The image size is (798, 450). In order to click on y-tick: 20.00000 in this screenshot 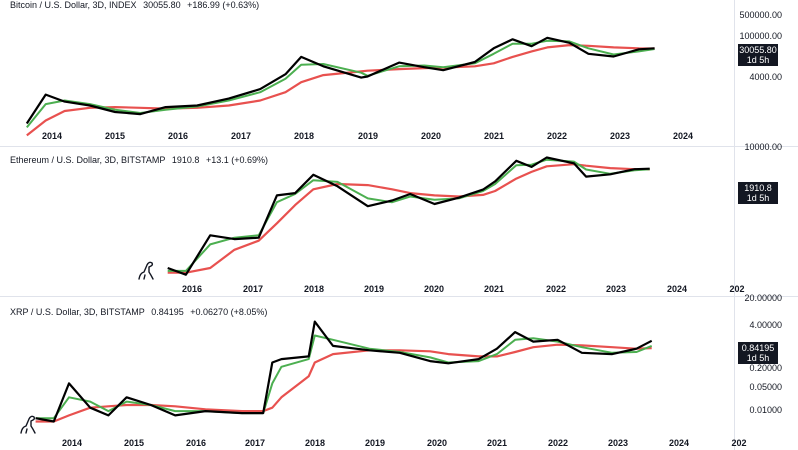, I will do `click(763, 298)`.